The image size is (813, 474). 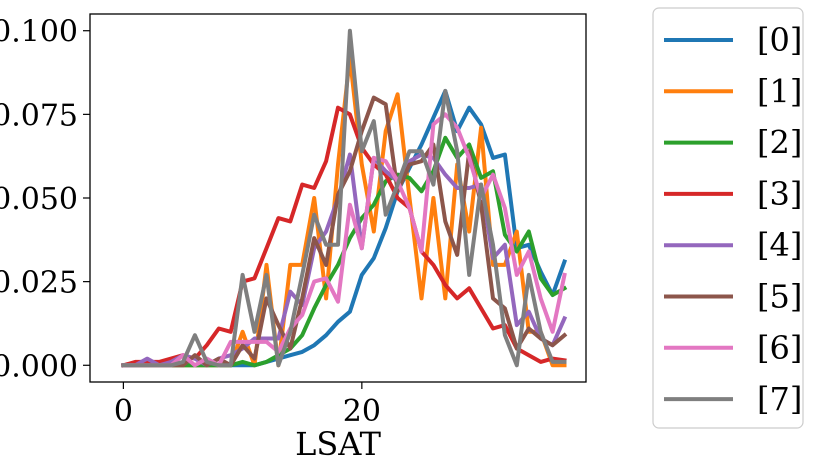 What do you see at coordinates (39, 32) in the screenshot?
I see `y-tick-label: 0.100` at bounding box center [39, 32].